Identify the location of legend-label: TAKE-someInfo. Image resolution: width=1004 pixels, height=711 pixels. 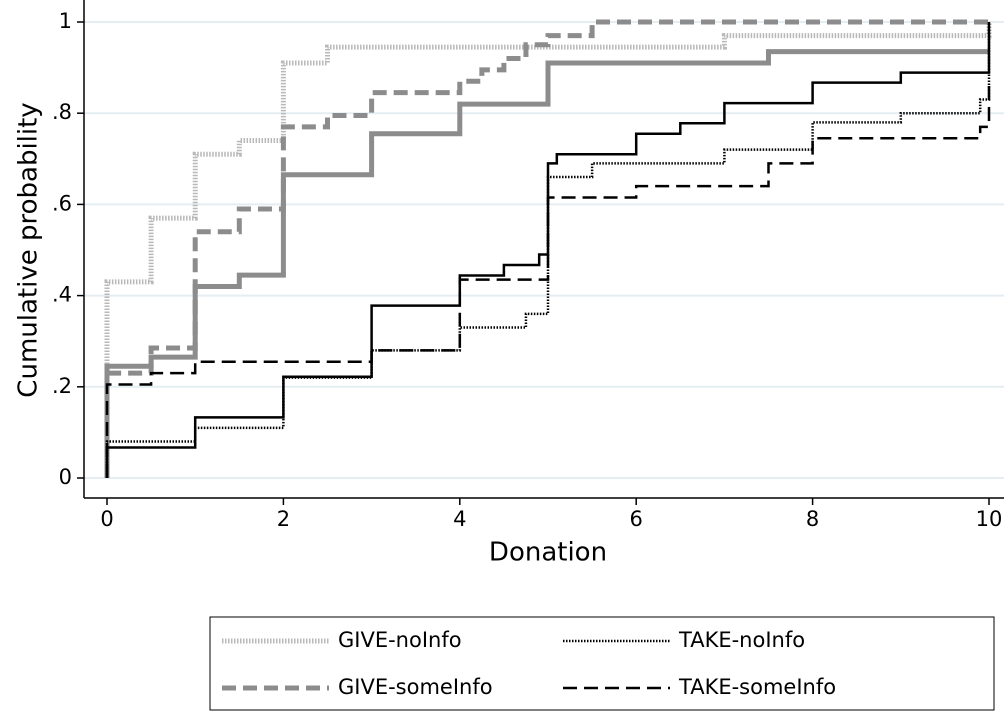
(757, 687).